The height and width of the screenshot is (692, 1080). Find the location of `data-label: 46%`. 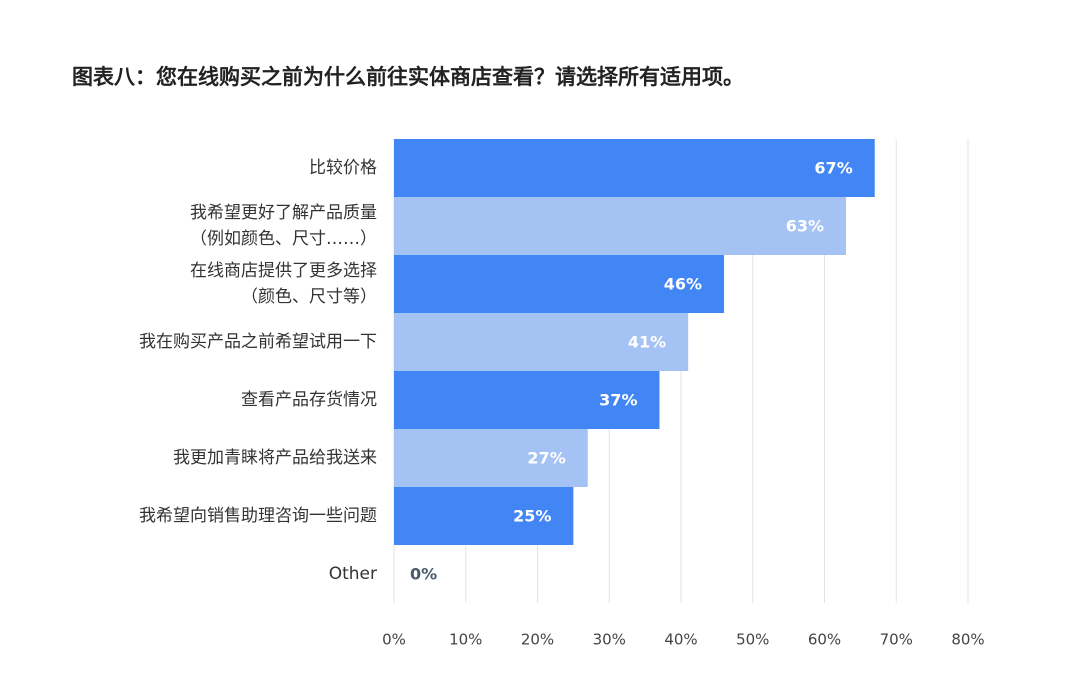

data-label: 46% is located at coordinates (683, 284).